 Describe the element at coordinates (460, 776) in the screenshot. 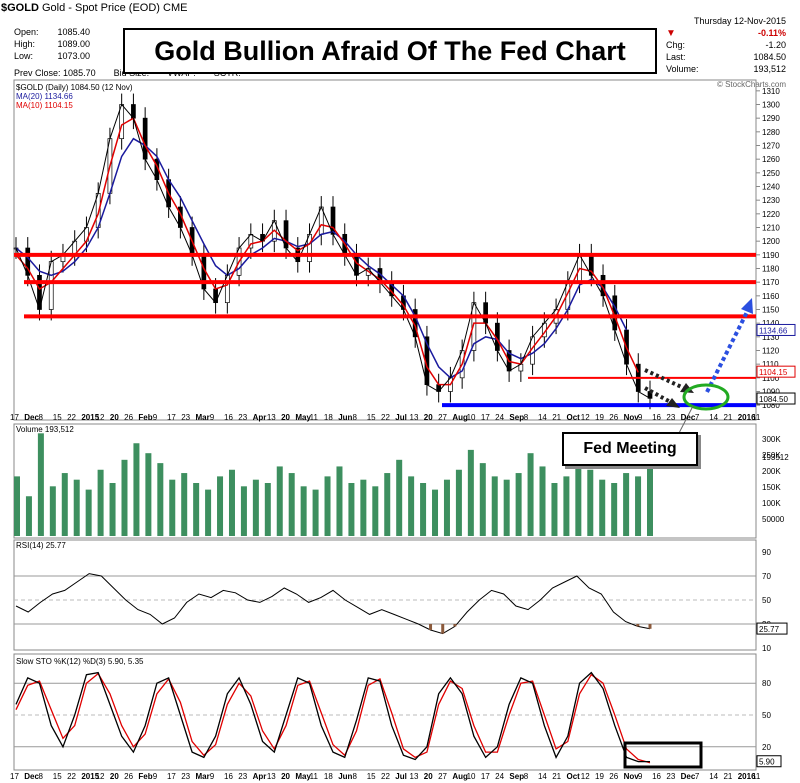

I see `x-tick-label: Aug` at that location.